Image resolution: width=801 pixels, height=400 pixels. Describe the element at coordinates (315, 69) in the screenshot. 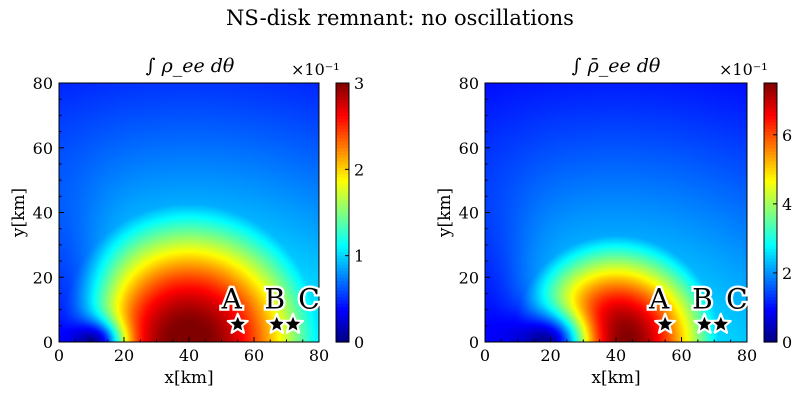

I see `colorbar-multiplier: ×10⁻¹` at that location.